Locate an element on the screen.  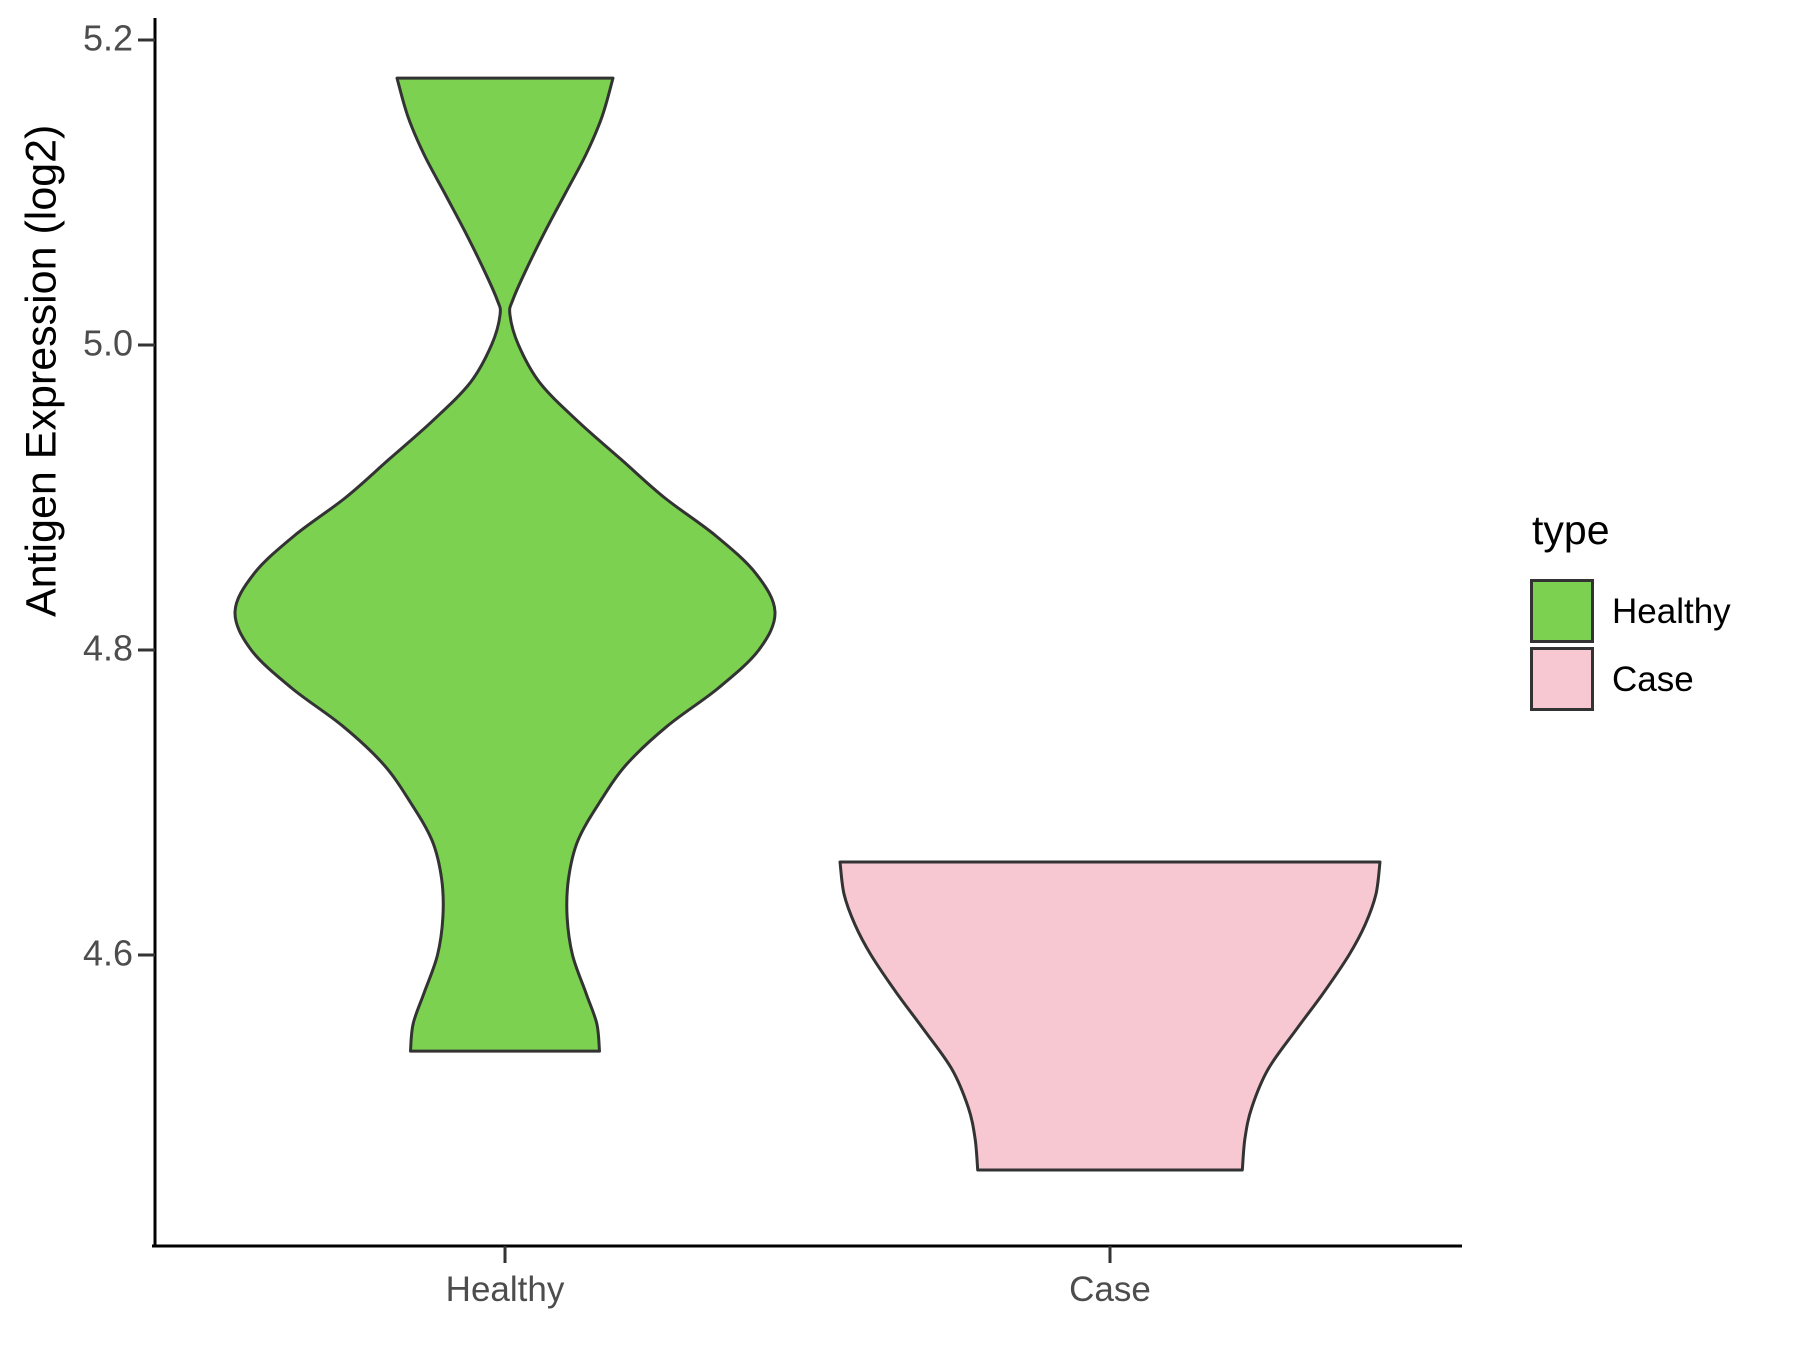
legend-label-healthy: Healthy is located at coordinates (1671, 611).